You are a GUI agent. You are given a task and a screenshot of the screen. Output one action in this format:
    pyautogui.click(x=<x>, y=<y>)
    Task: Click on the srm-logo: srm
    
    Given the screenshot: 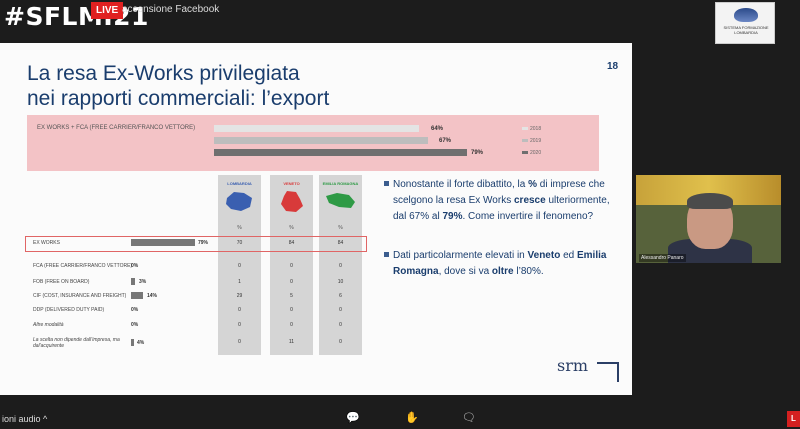 What is the action you would take?
    pyautogui.click(x=588, y=369)
    